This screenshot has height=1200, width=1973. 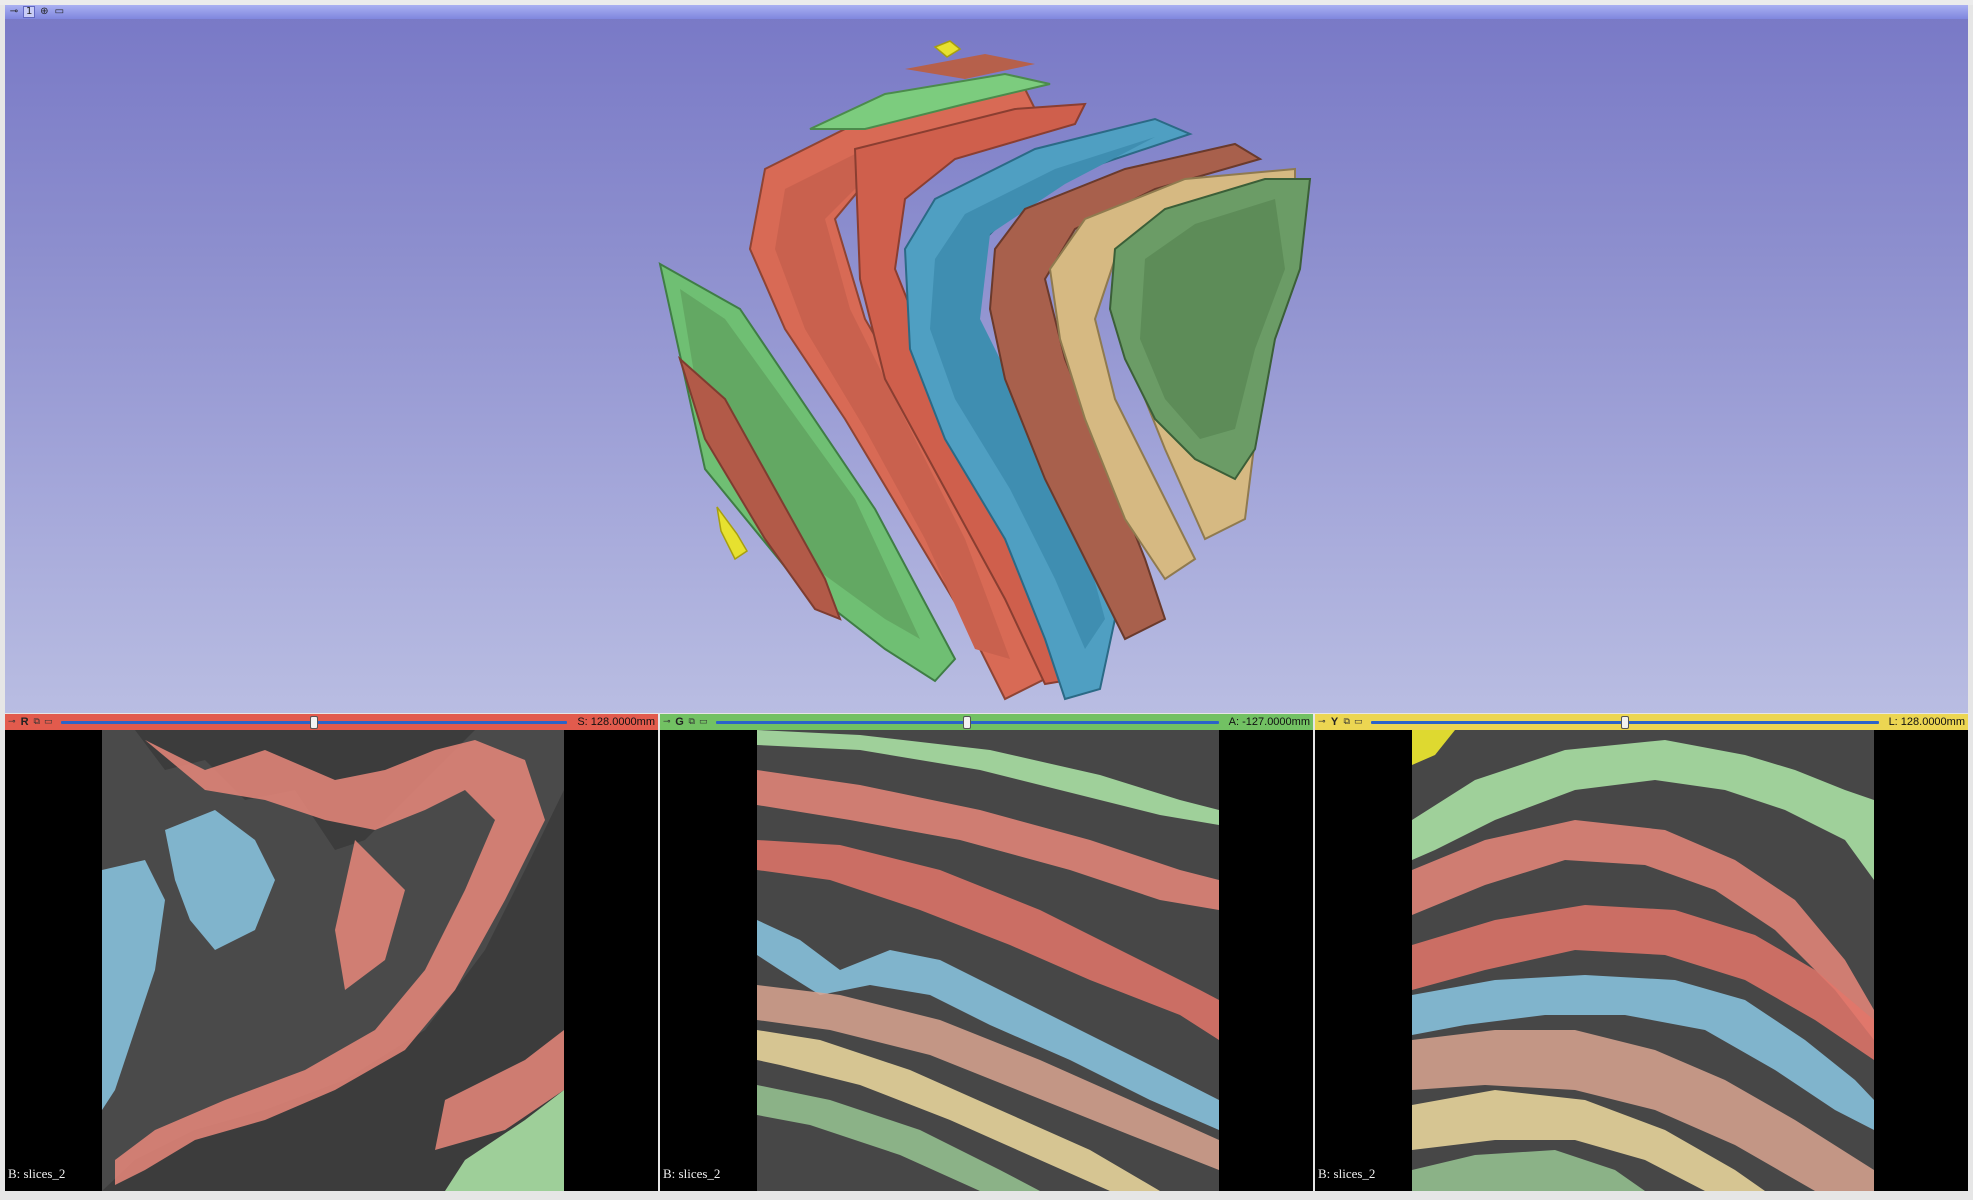 I want to click on yellow-slice-image, so click(x=1641, y=960).